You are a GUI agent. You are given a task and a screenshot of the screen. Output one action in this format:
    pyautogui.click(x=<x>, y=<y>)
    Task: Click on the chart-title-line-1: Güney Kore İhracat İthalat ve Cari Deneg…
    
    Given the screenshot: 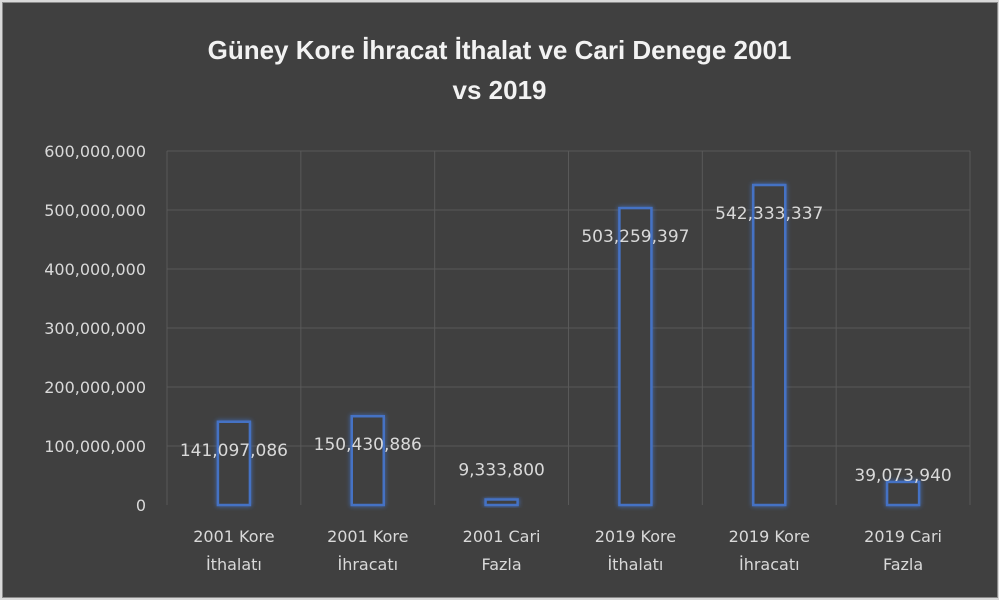 What is the action you would take?
    pyautogui.click(x=499, y=50)
    